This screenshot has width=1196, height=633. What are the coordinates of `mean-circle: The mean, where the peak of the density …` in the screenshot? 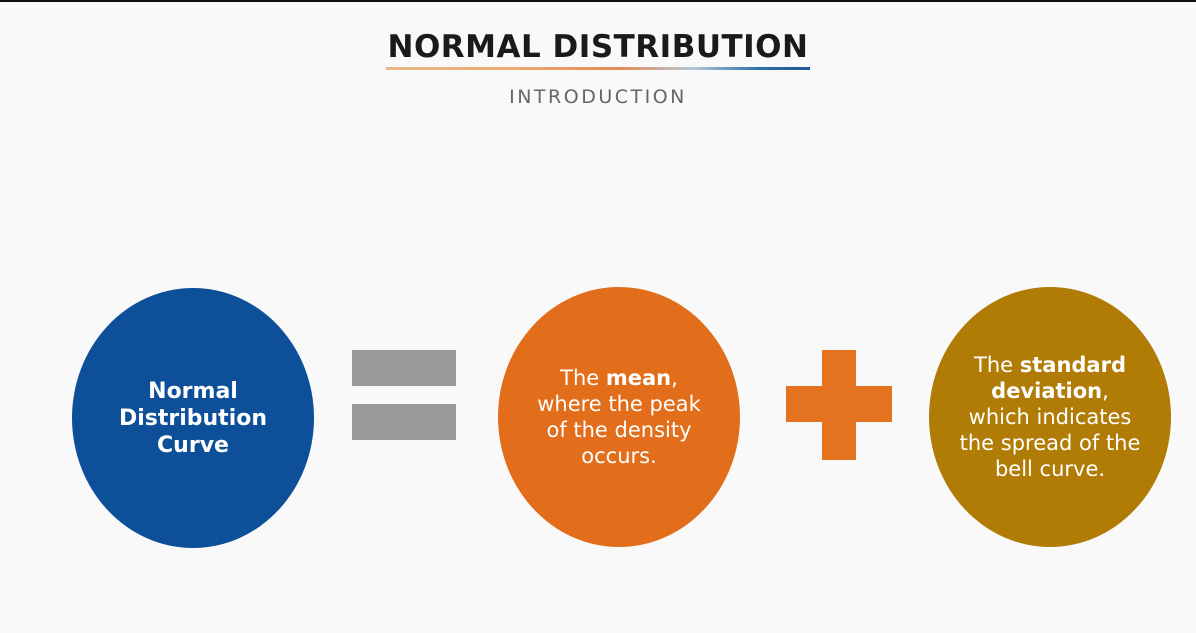 It's located at (619, 417).